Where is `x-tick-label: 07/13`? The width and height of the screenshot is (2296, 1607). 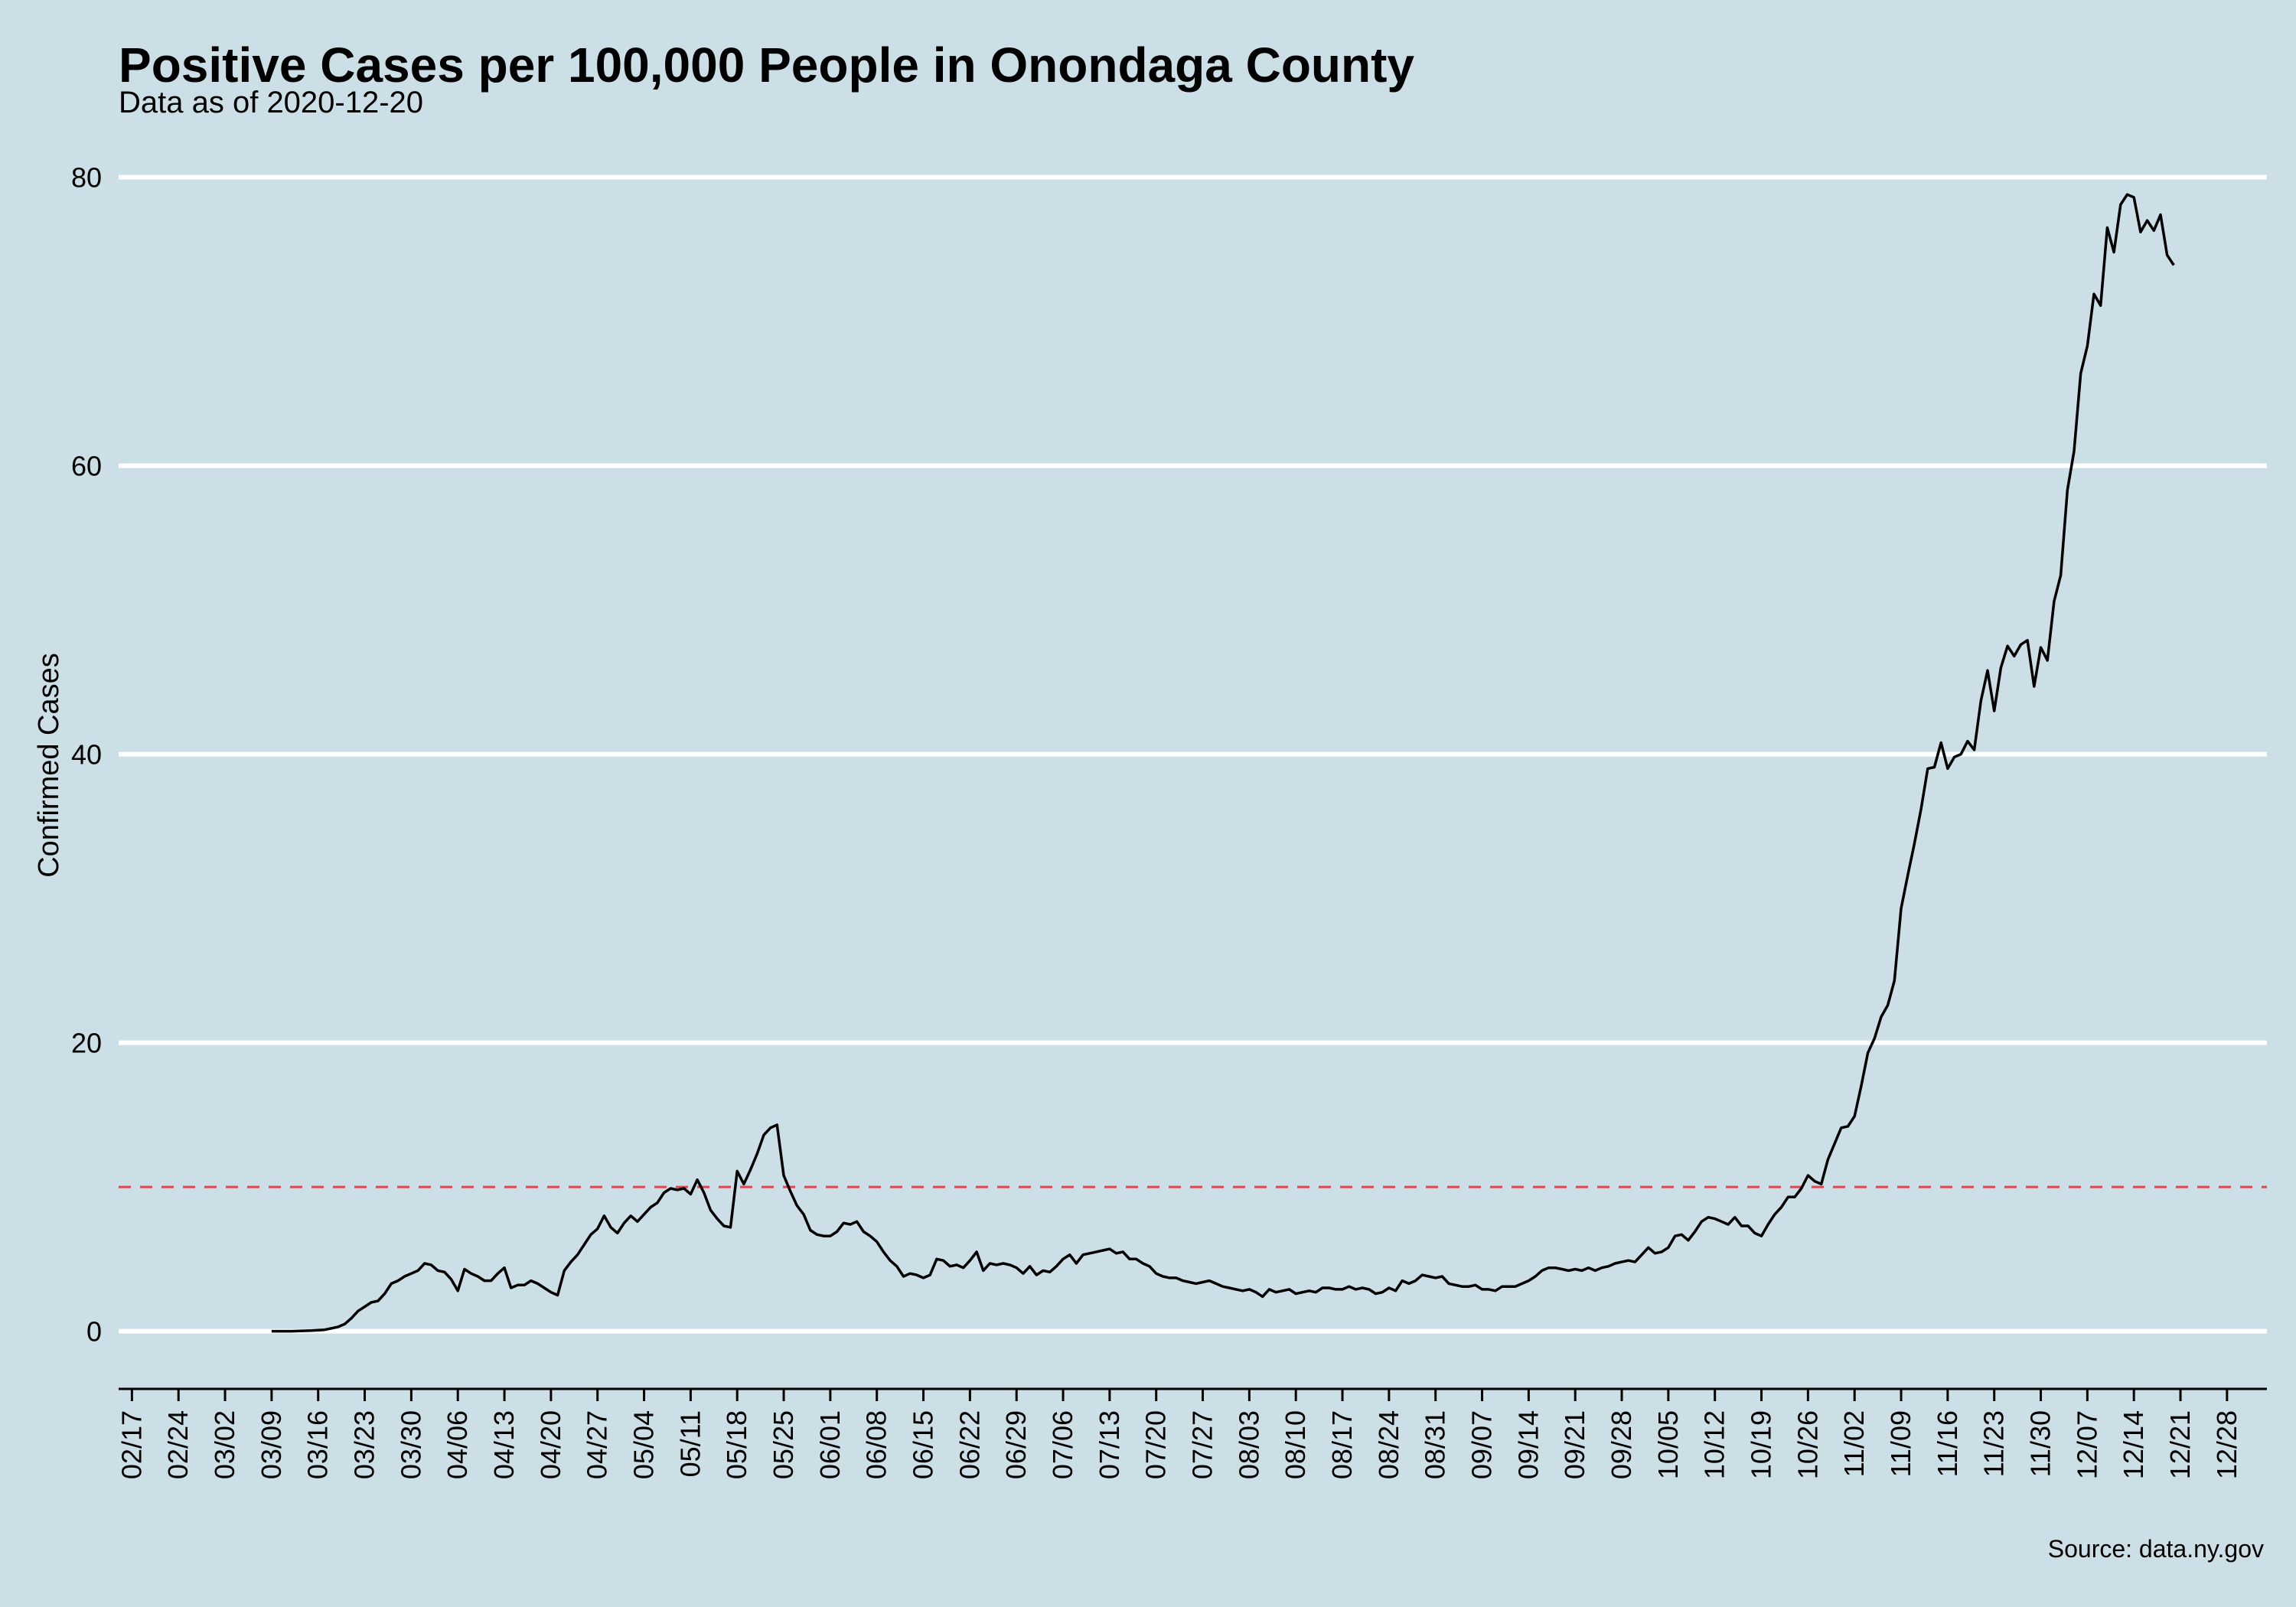 x-tick-label: 07/13 is located at coordinates (1109, 1444).